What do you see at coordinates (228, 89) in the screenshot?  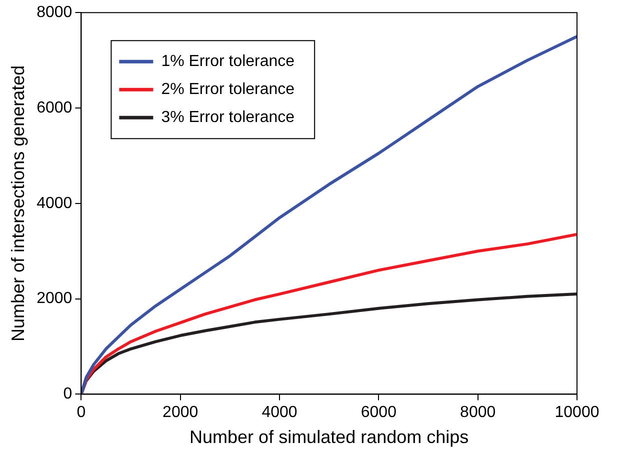 I see `legend-label: 2% Error tolerance` at bounding box center [228, 89].